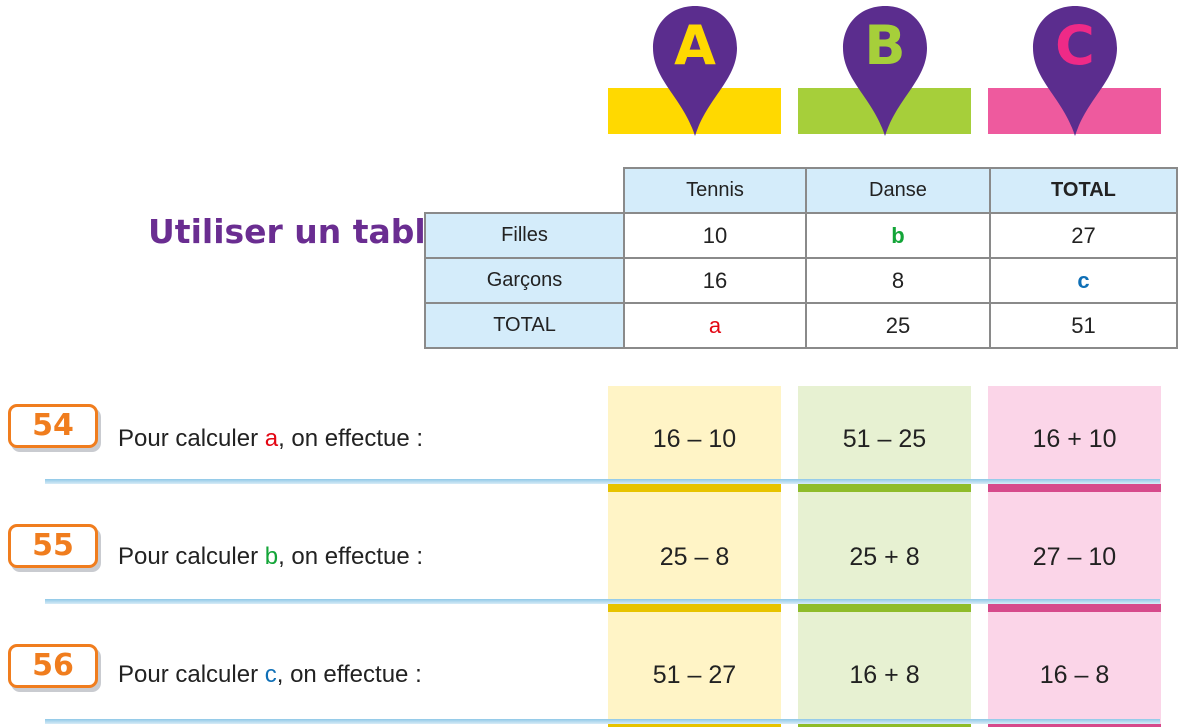  Describe the element at coordinates (524, 280) in the screenshot. I see `row-label-garcons: Garçons` at that location.